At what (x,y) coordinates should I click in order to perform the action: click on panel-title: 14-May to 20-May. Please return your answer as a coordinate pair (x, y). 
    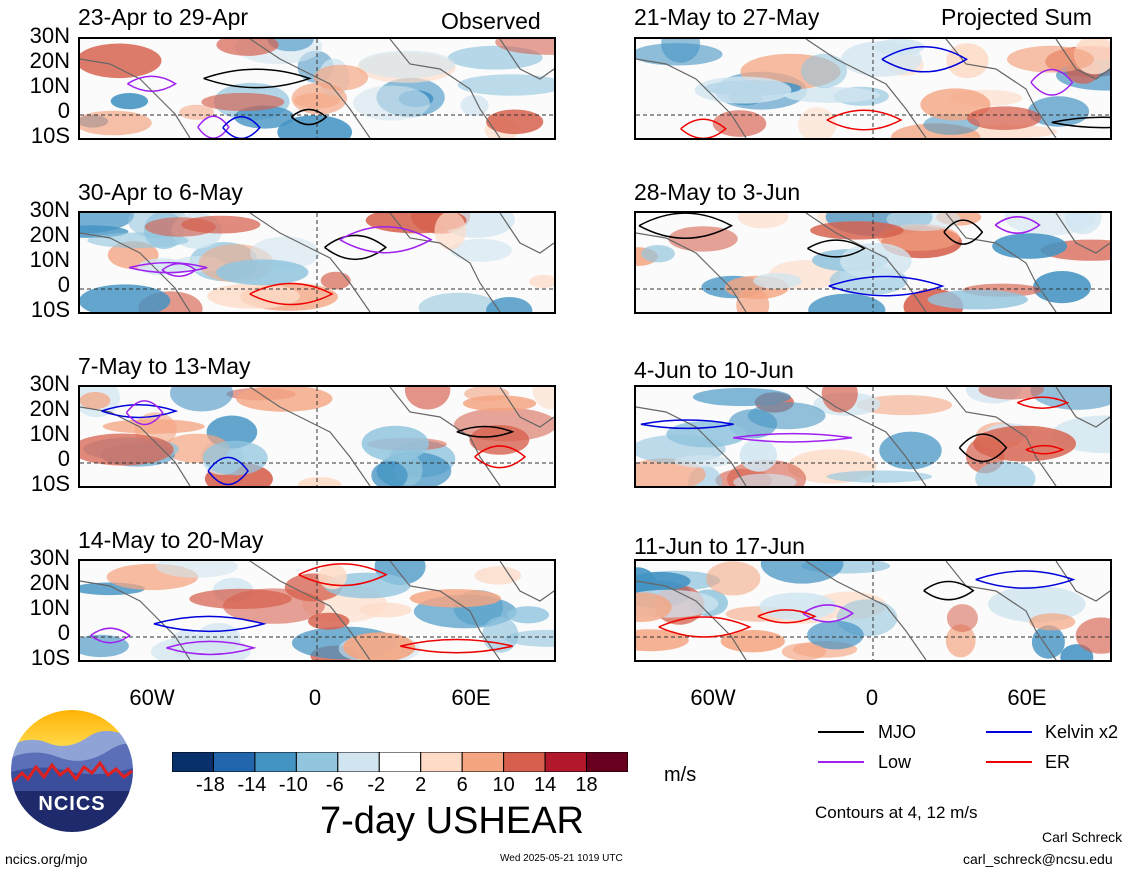
    Looking at the image, I should click on (171, 540).